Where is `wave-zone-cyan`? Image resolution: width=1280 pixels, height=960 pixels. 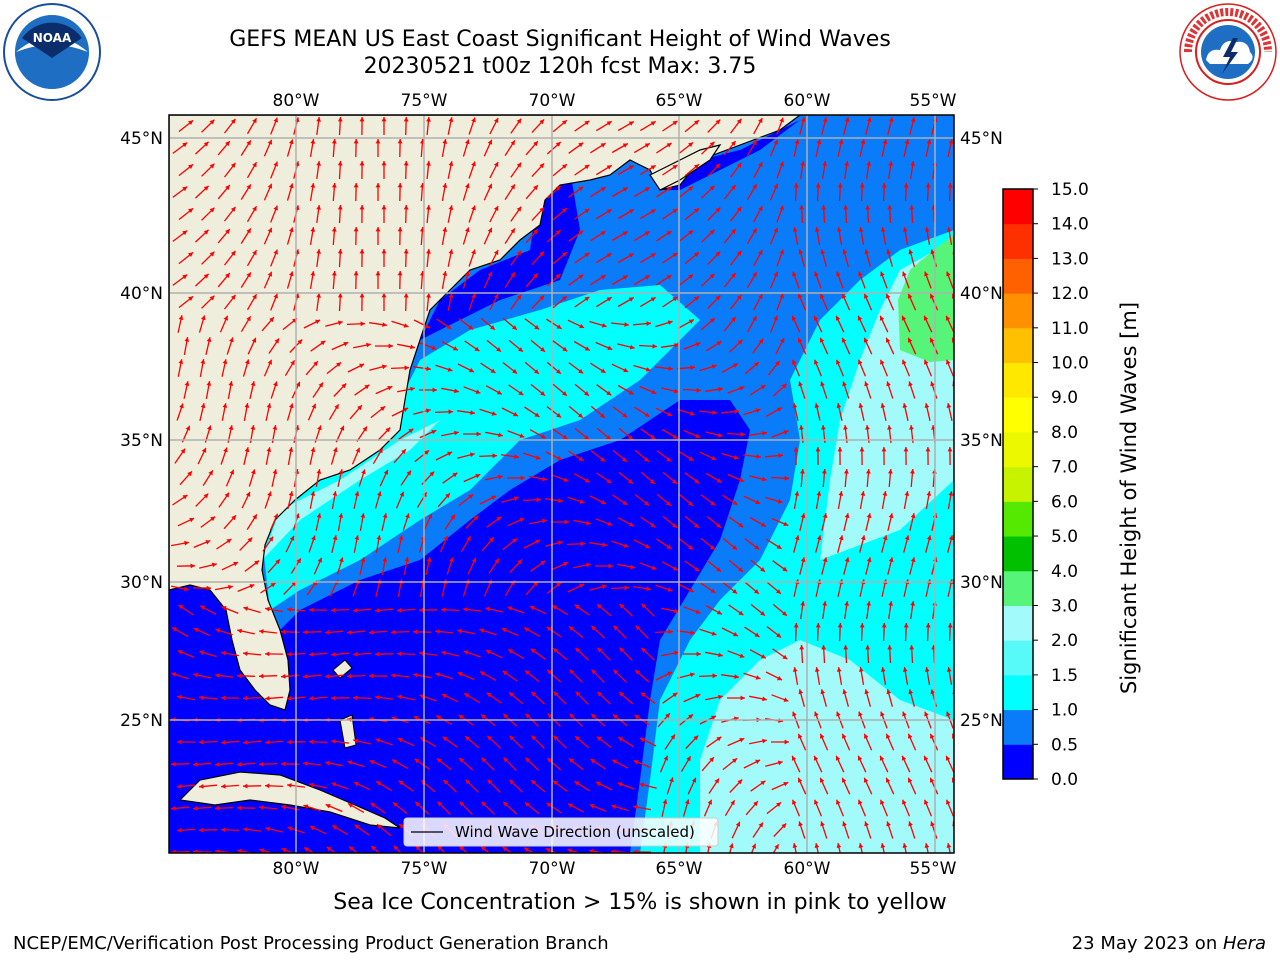
wave-zone-cyan is located at coordinates (480, 447).